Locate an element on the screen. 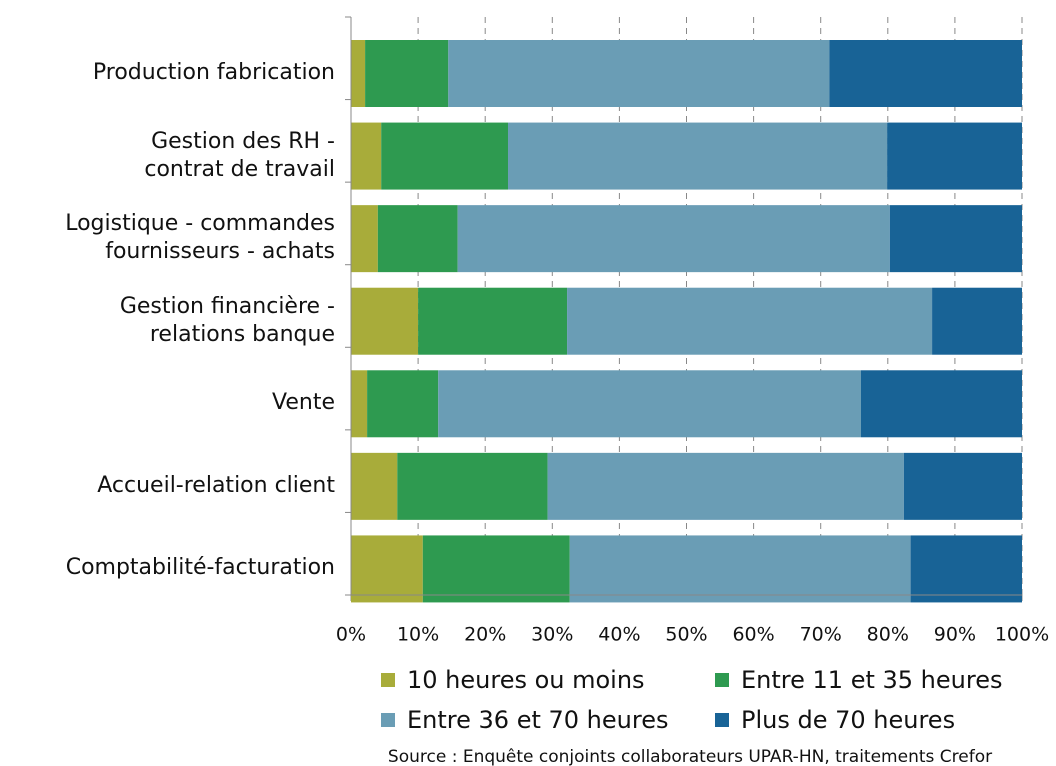 The width and height of the screenshot is (1056, 766). legend-label: 10 heures ou moins is located at coordinates (526, 680).